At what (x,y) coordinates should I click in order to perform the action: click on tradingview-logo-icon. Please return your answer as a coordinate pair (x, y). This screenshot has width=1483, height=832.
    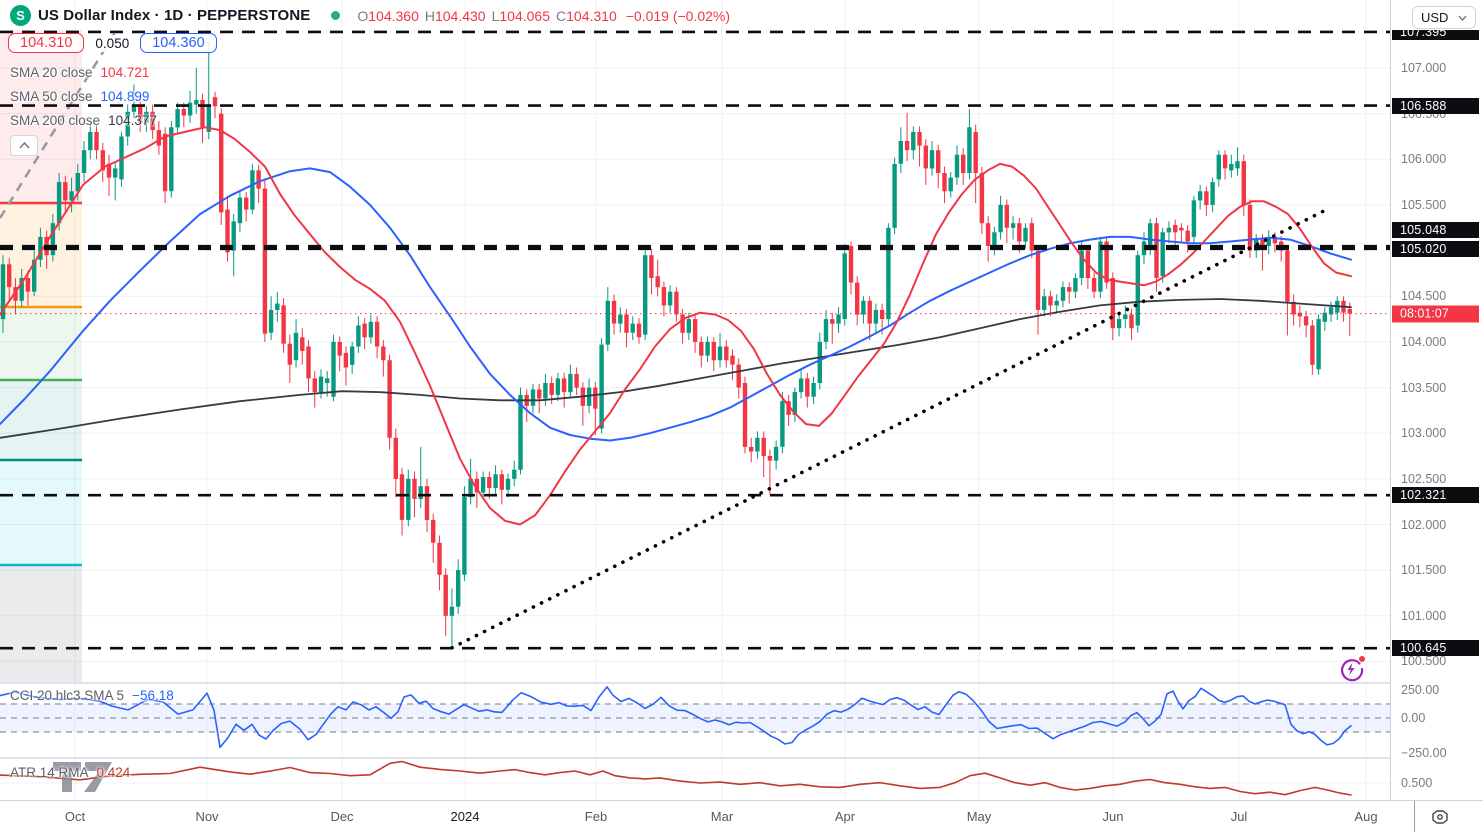
    Looking at the image, I should click on (83, 779).